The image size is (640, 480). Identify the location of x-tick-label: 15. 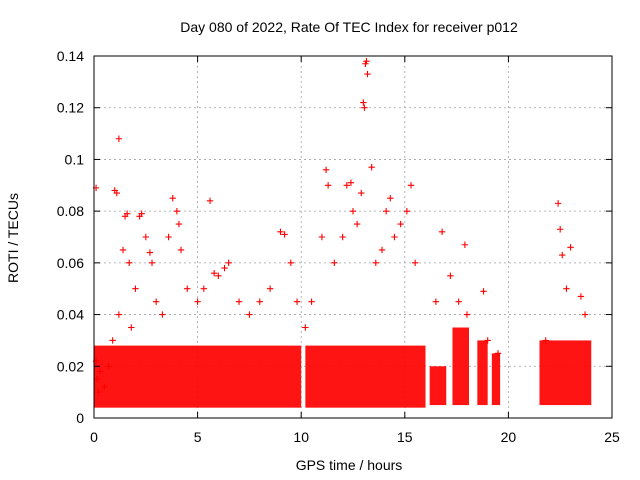
(405, 437).